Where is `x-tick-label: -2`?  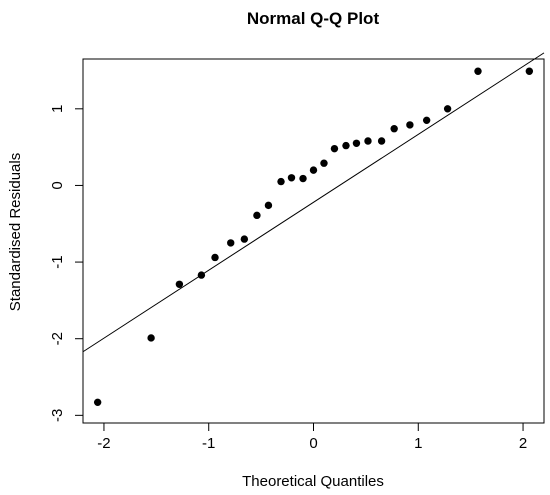 x-tick-label: -2 is located at coordinates (103, 443).